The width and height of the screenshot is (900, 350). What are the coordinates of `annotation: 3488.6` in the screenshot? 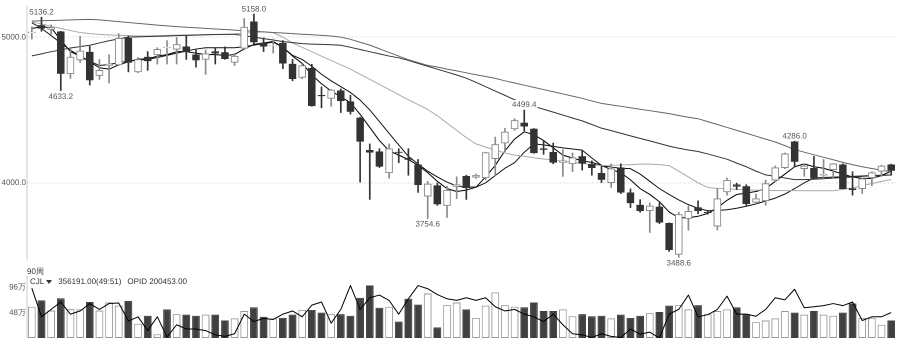 It's located at (679, 263).